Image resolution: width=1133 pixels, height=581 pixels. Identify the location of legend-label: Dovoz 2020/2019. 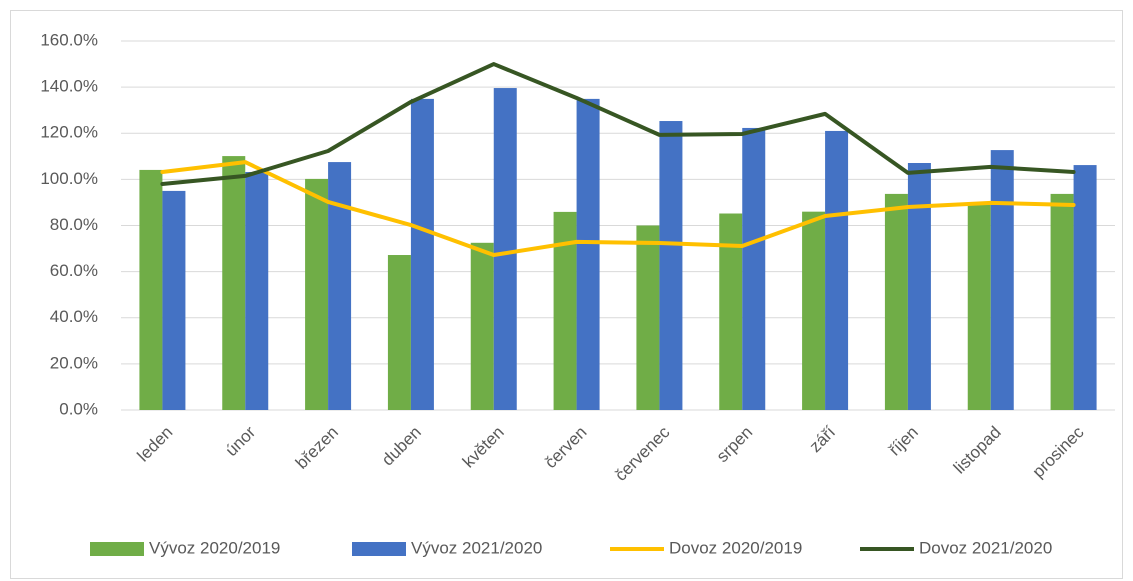
(735, 547).